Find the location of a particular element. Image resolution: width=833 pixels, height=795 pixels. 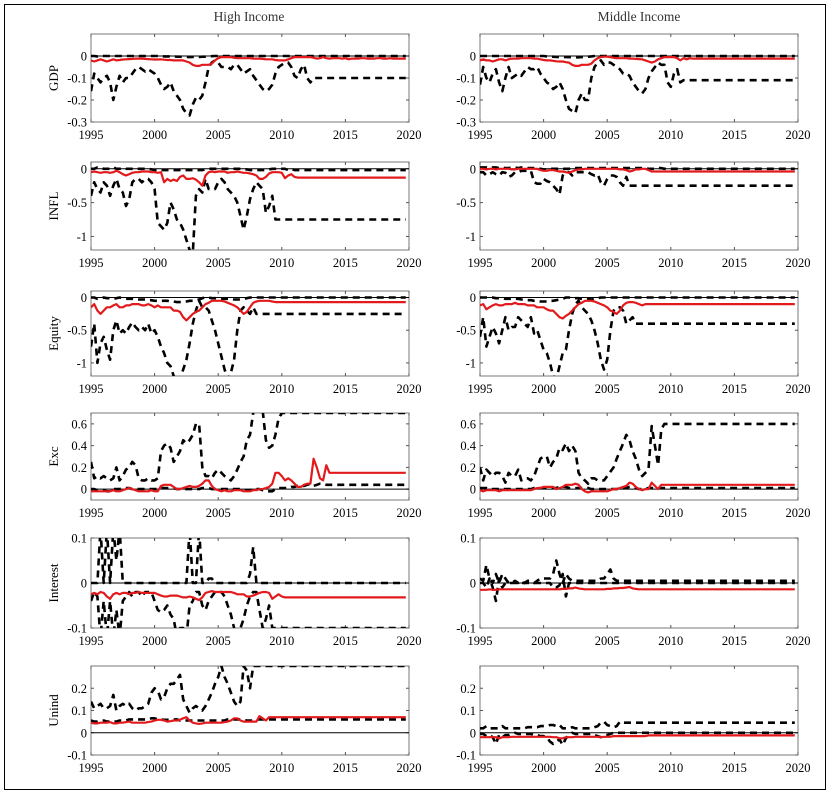

panel-infl-col0: 1995 2000 2005 2010 2015 2020 0 -0.5 -1 INFL is located at coordinates (234, 215).